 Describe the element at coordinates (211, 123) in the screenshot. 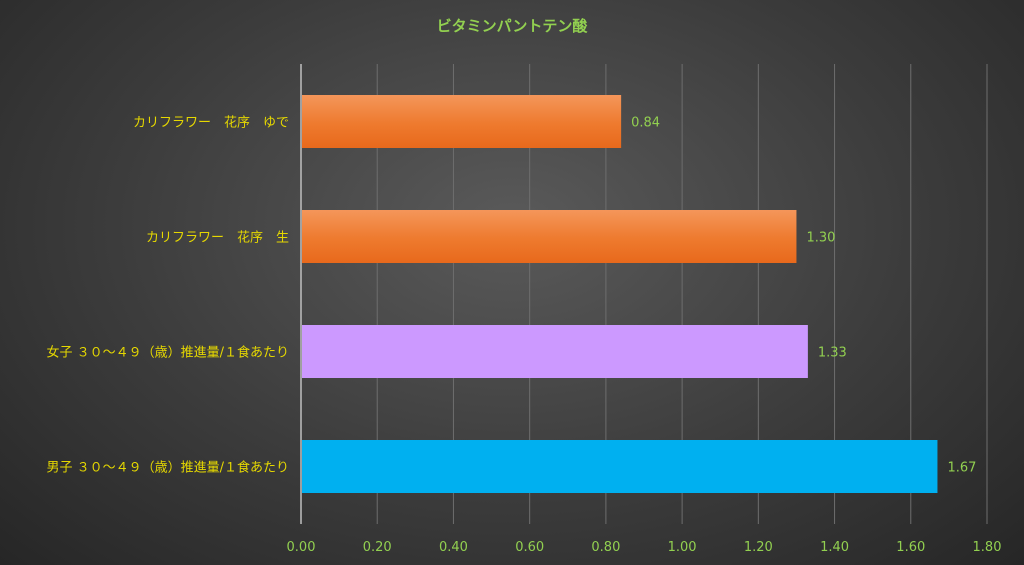

I see `category-label: カリフラワー 花序 ゆで` at that location.